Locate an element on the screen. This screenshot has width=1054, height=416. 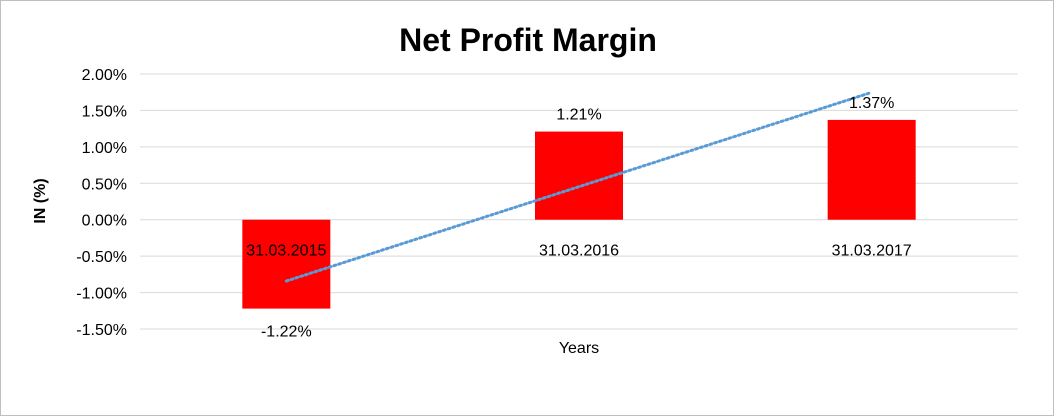
x-tick-label: 31.03.2016 is located at coordinates (579, 251).